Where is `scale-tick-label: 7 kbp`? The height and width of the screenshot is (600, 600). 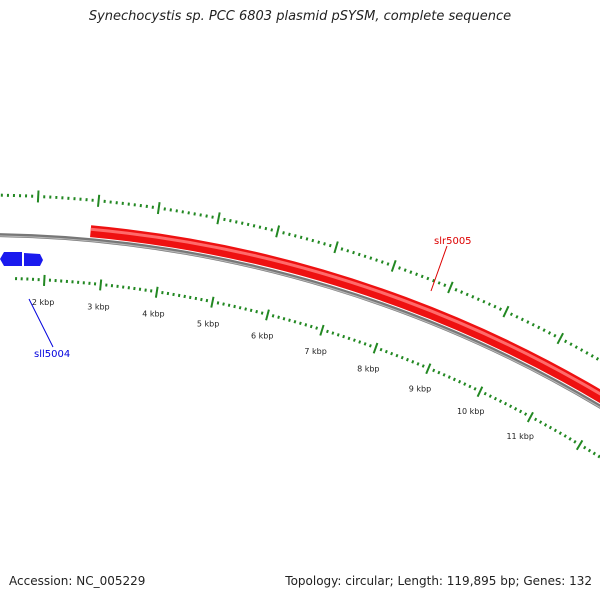 scale-tick-label: 7 kbp is located at coordinates (315, 351).